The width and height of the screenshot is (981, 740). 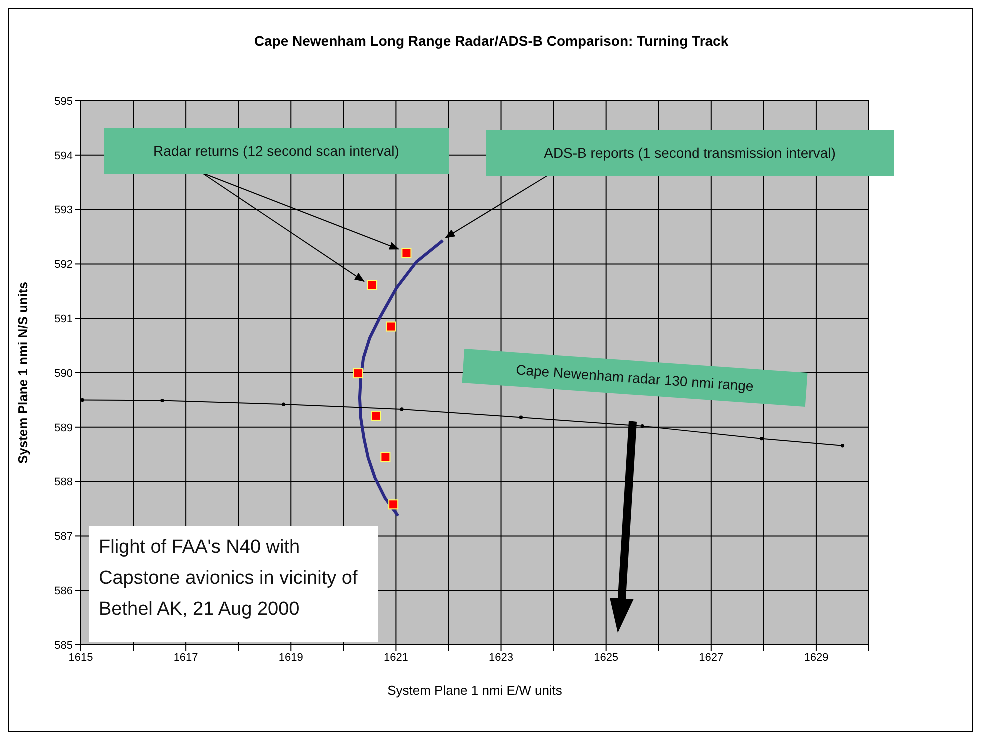 What do you see at coordinates (501, 658) in the screenshot?
I see `x-tick-label: 1623` at bounding box center [501, 658].